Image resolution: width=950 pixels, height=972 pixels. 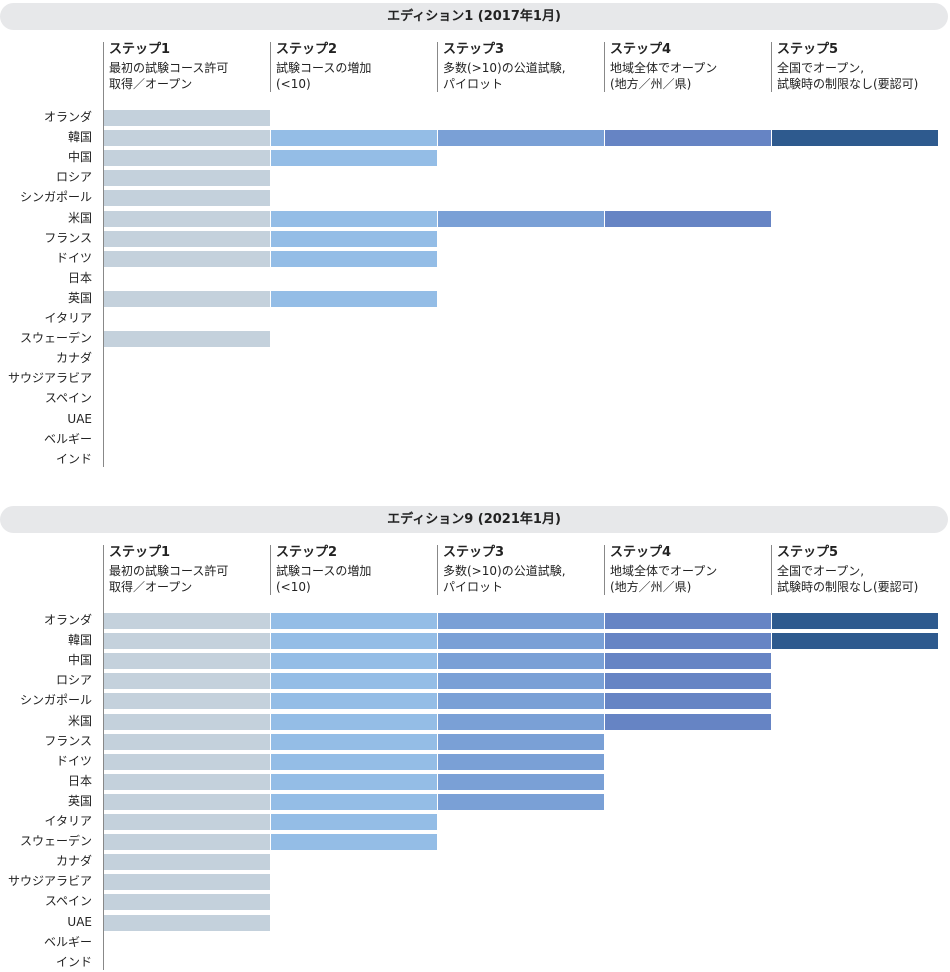 I want to click on country-label: ベルギー, so click(x=67, y=438).